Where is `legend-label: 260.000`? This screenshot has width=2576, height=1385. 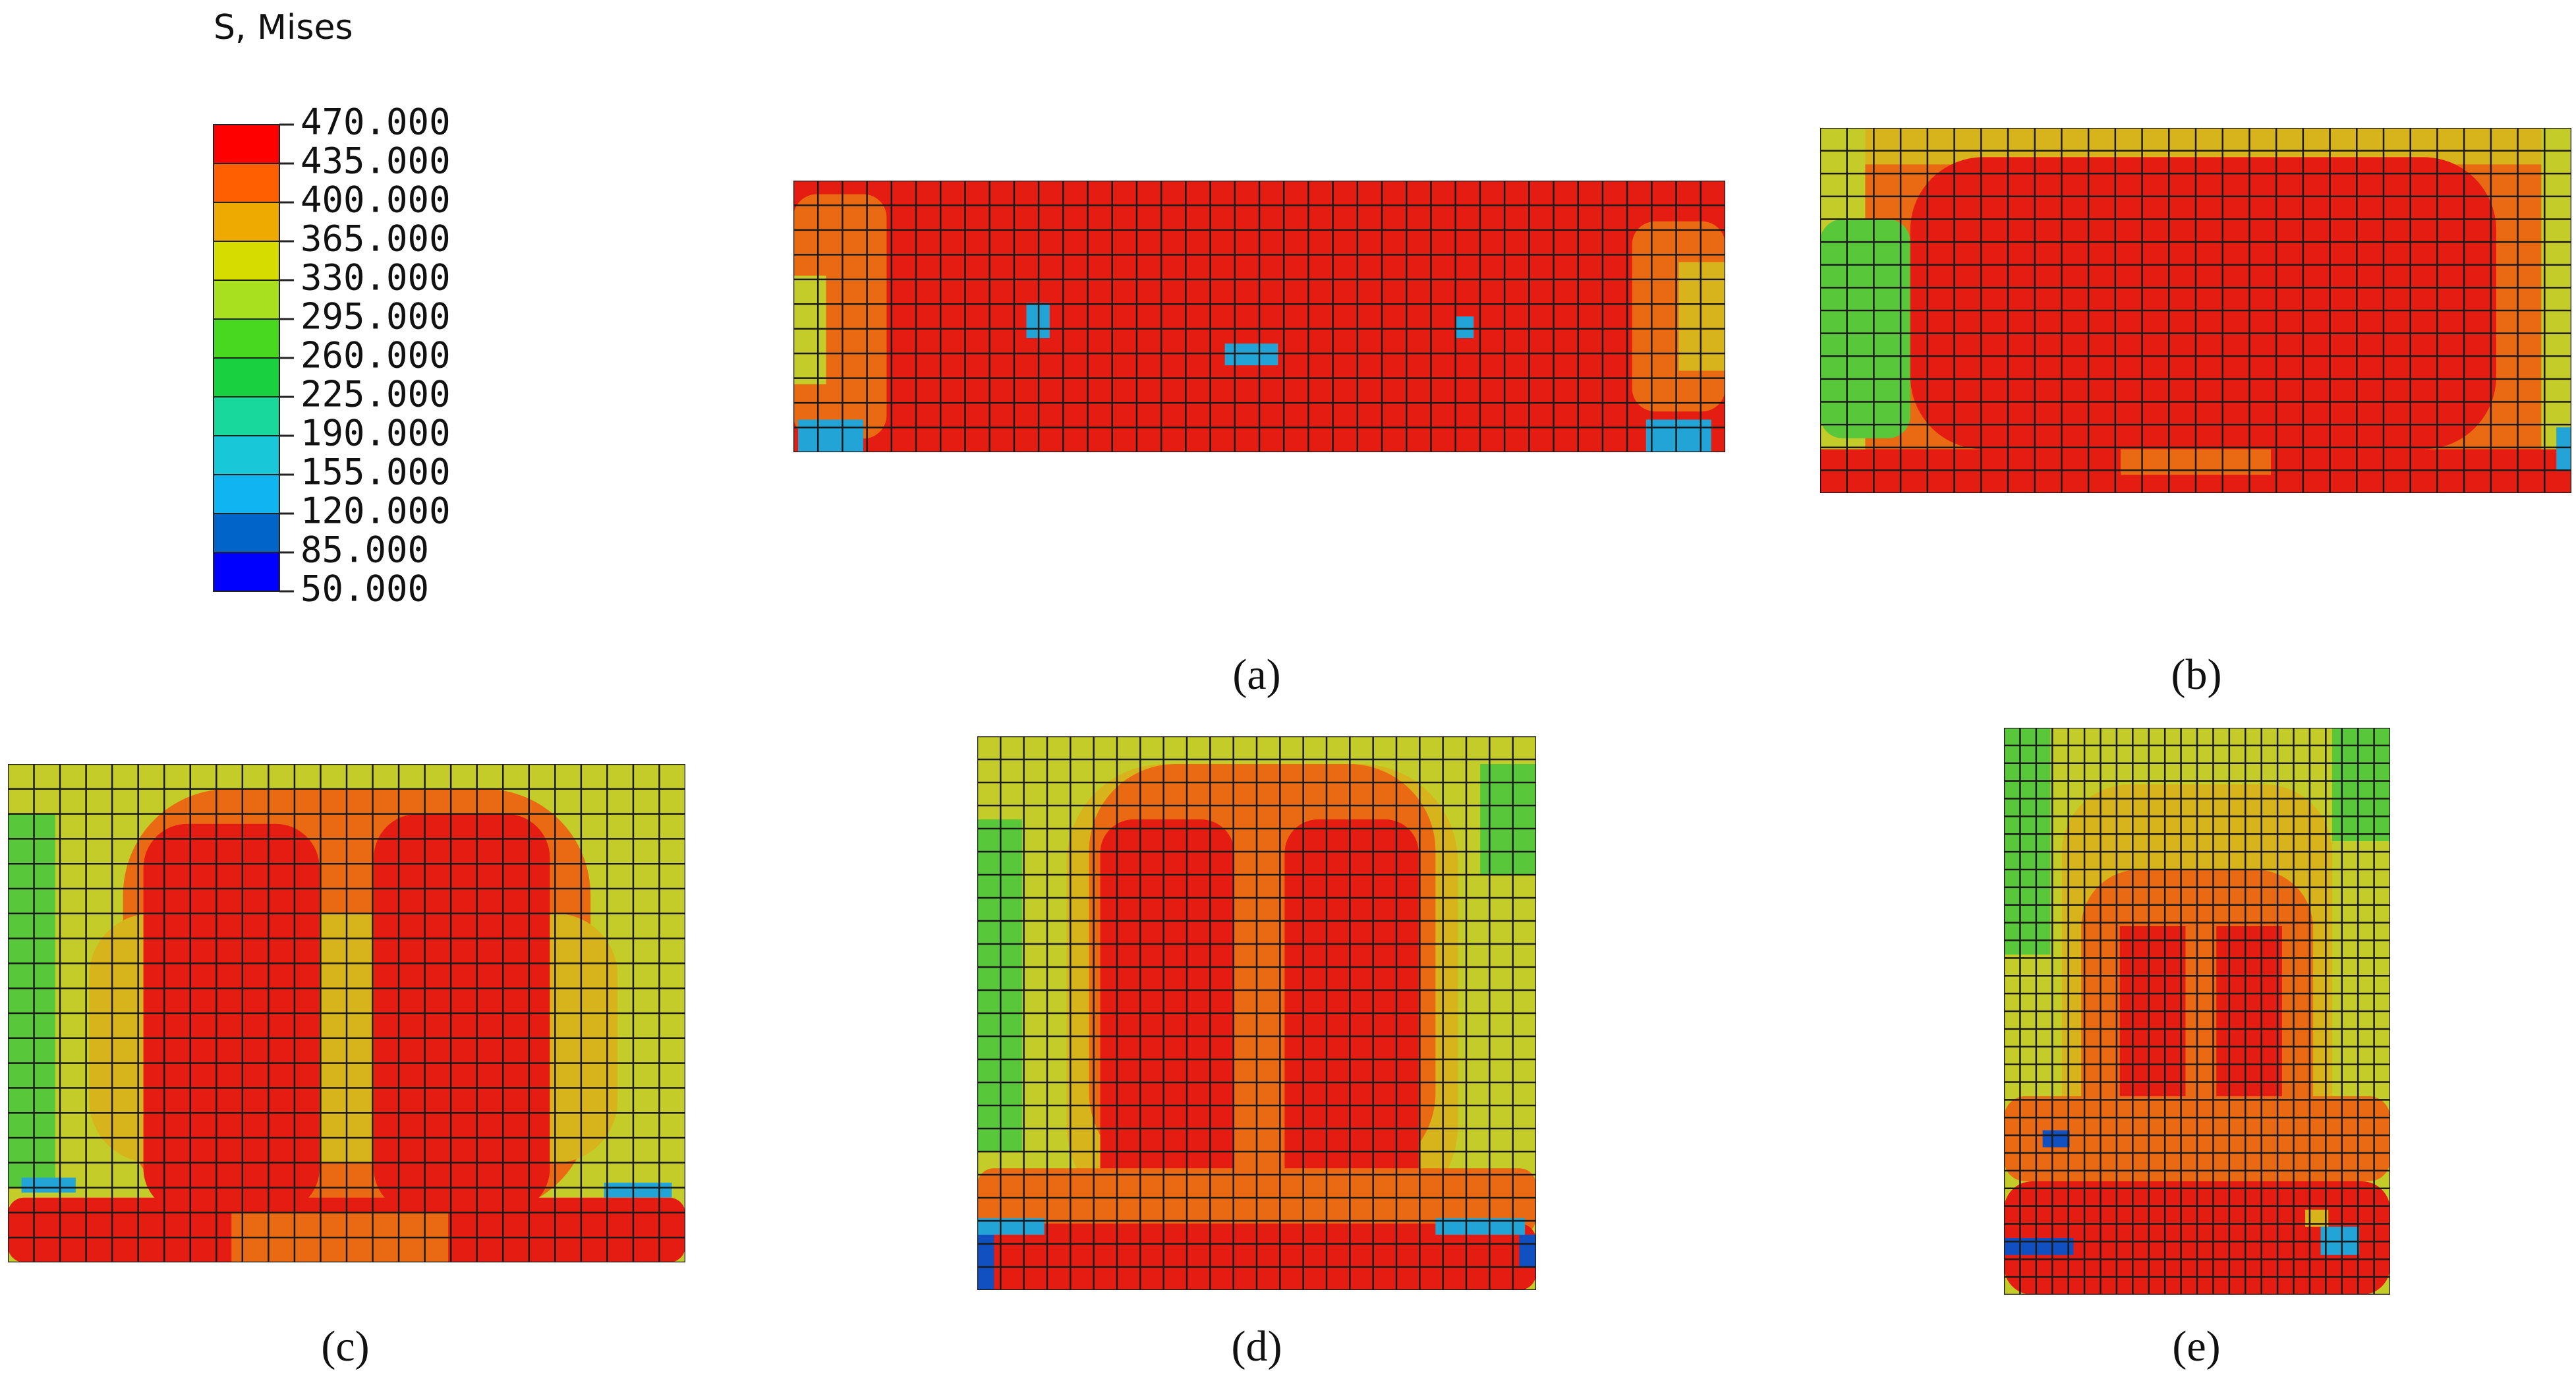
legend-label: 260.000 is located at coordinates (376, 355).